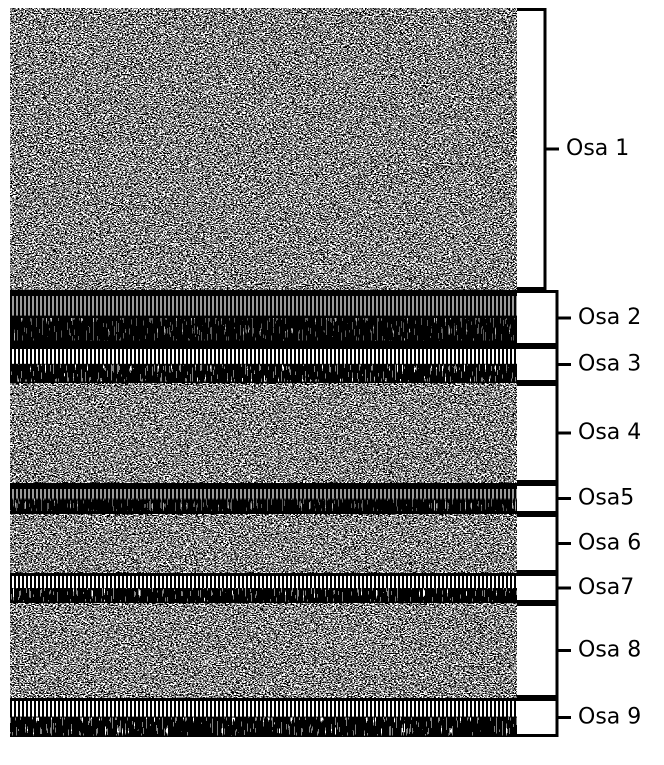 This screenshot has height=765, width=664. Describe the element at coordinates (609, 650) in the screenshot. I see `segment-label: Osa 8` at that location.